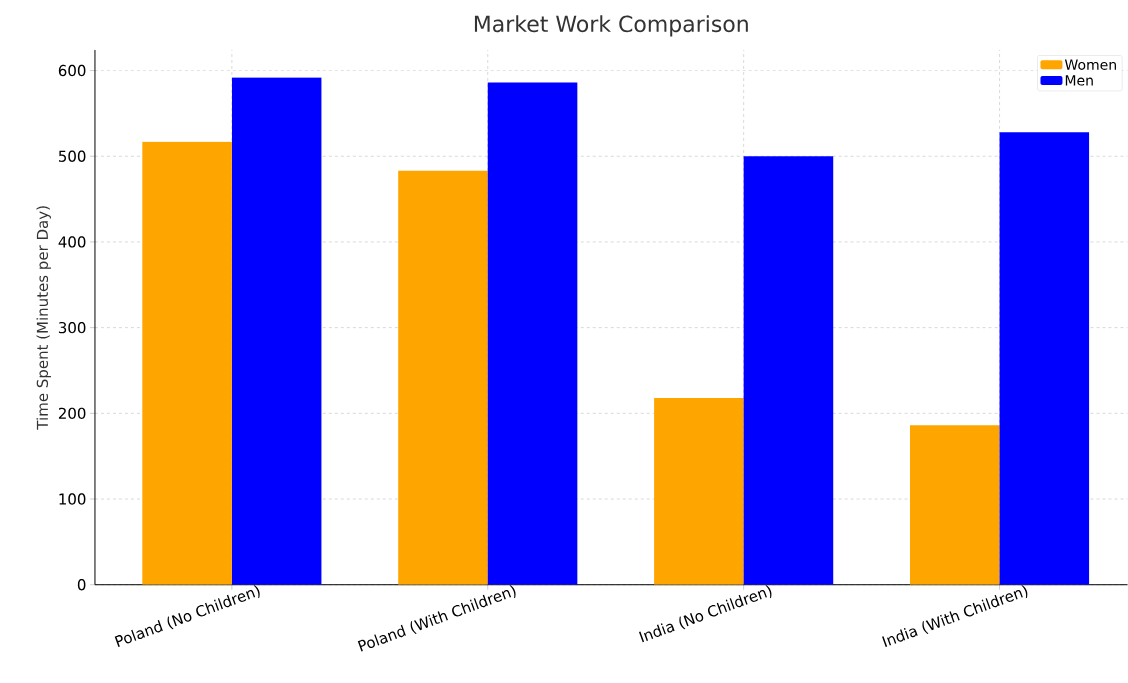 The width and height of the screenshot is (1128, 683). Describe the element at coordinates (72, 156) in the screenshot. I see `y-tick-label: 500` at that location.